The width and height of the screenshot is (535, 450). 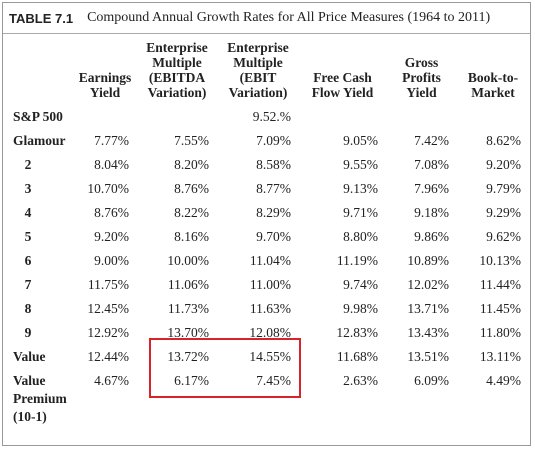 I want to click on value-cell: 11.80%, so click(x=500, y=332).